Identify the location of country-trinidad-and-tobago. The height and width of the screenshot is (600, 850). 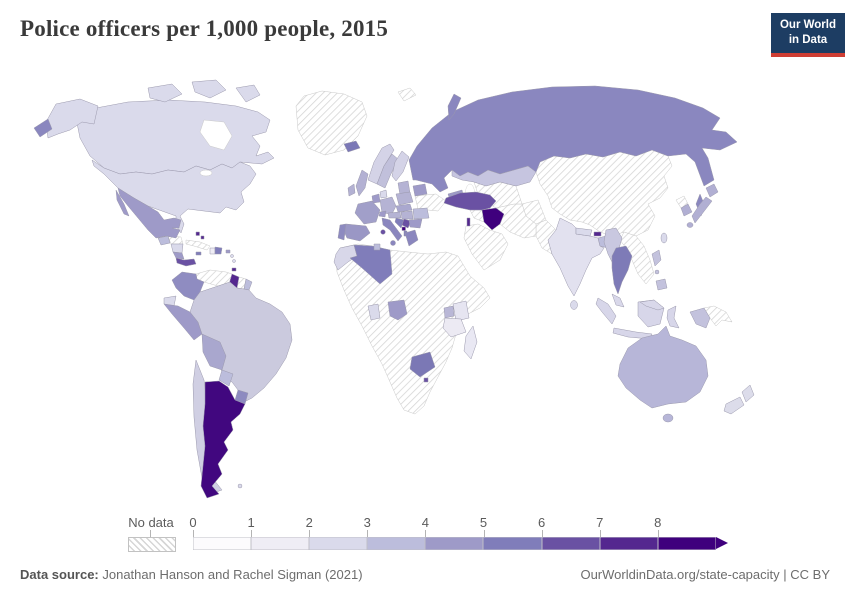
(234, 269).